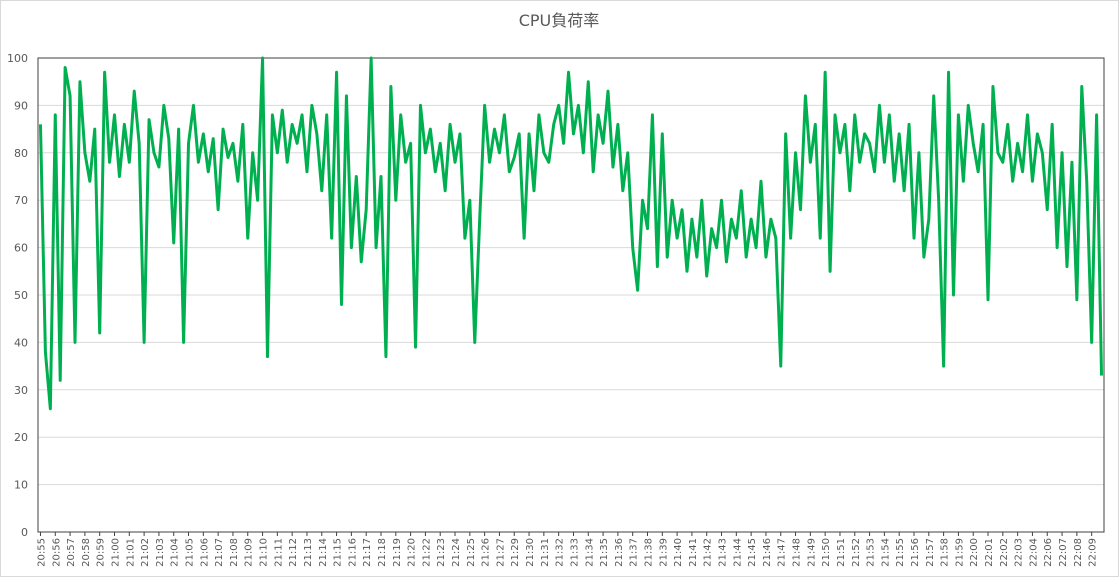 Image resolution: width=1119 pixels, height=581 pixels. I want to click on x-tick-label: 21:35, so click(604, 552).